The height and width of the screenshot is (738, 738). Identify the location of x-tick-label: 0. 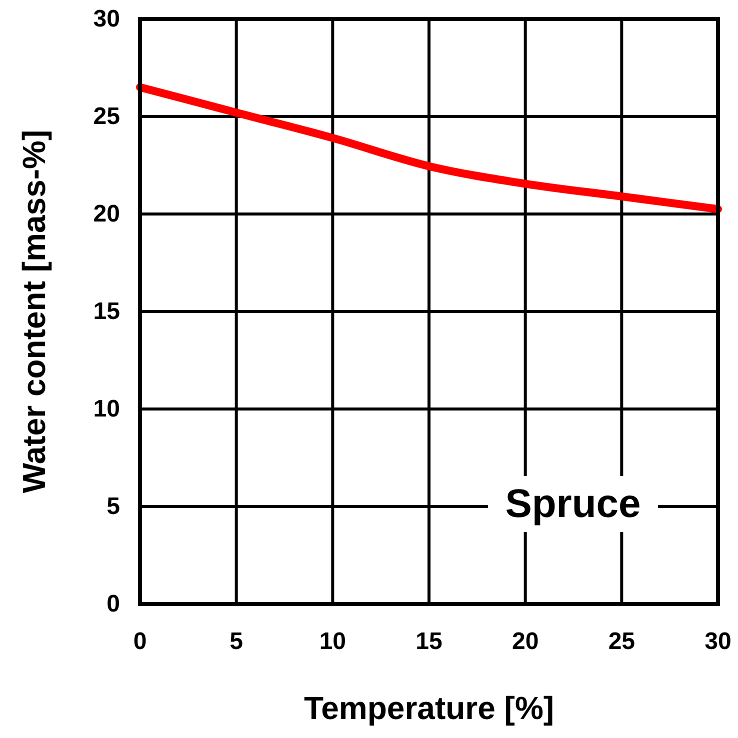
(140, 641).